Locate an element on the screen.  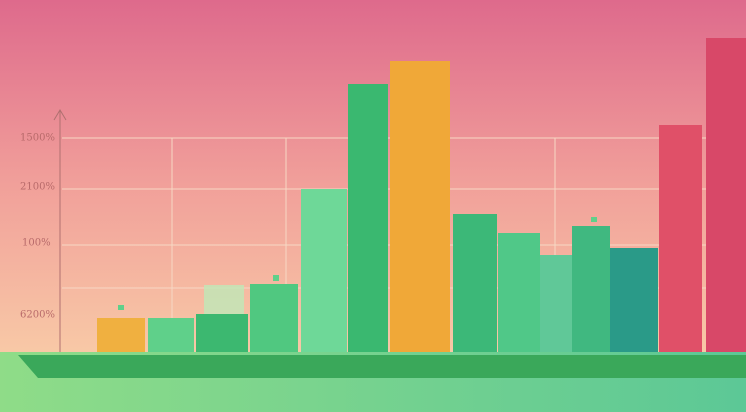
y-axis is located at coordinates (60, 230).